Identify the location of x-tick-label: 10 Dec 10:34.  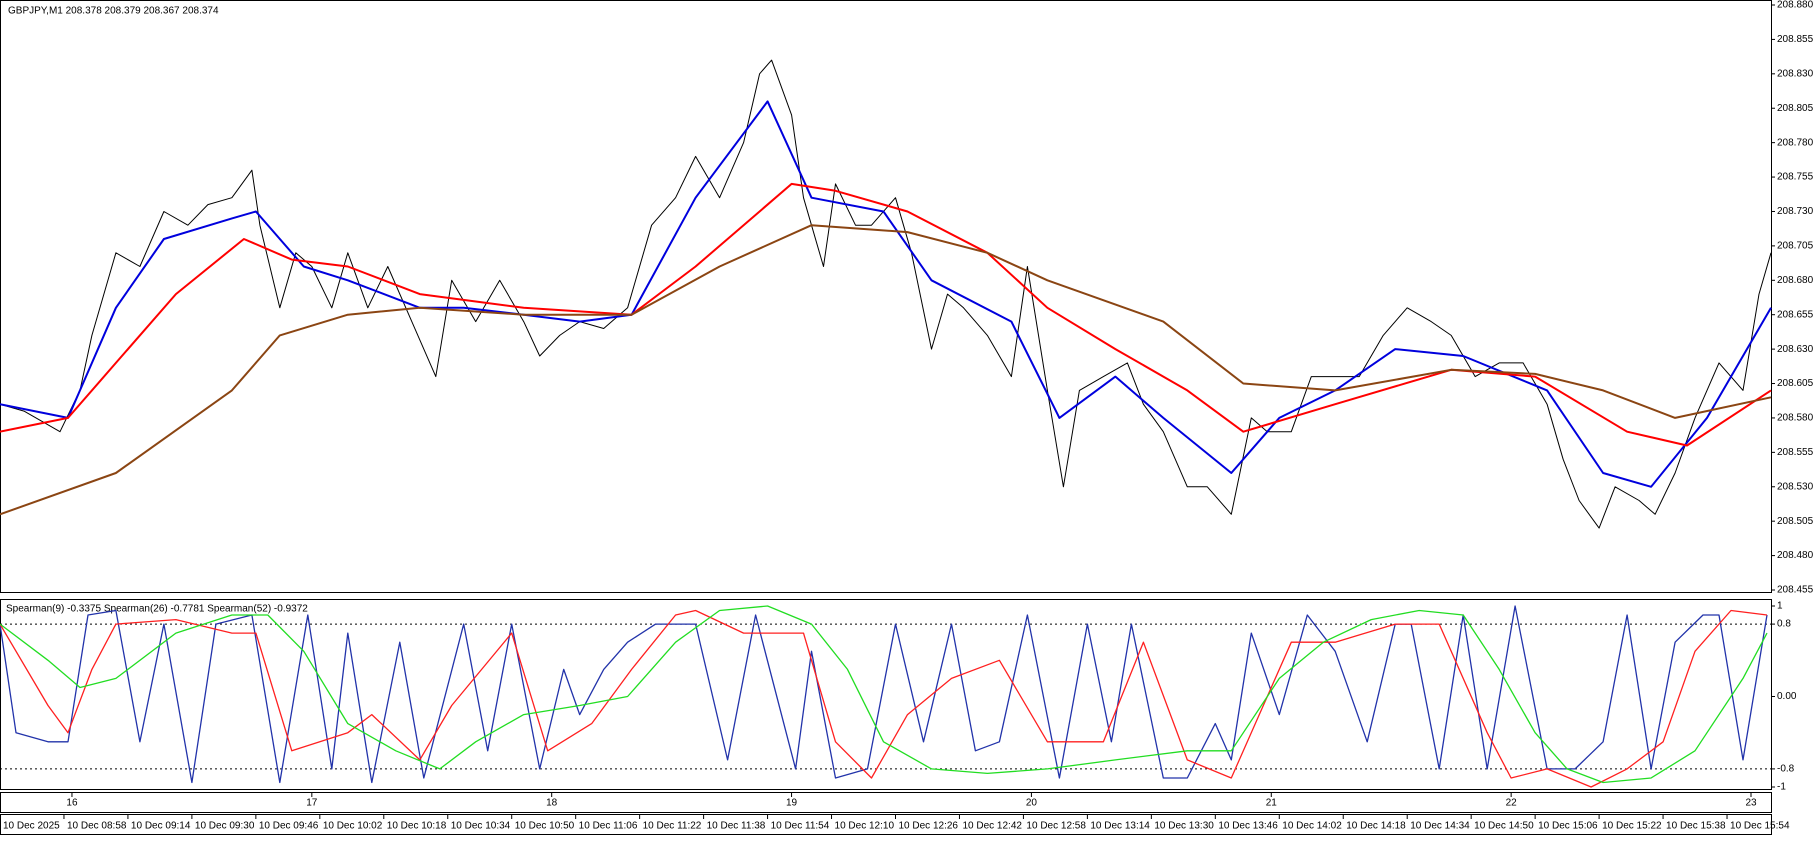
(481, 826).